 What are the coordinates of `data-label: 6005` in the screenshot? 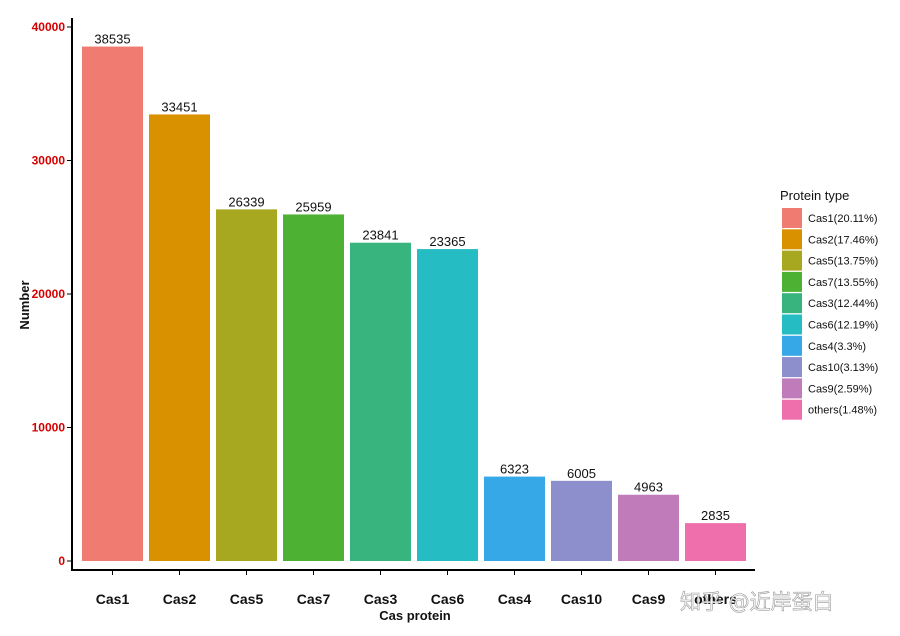 It's located at (581, 473).